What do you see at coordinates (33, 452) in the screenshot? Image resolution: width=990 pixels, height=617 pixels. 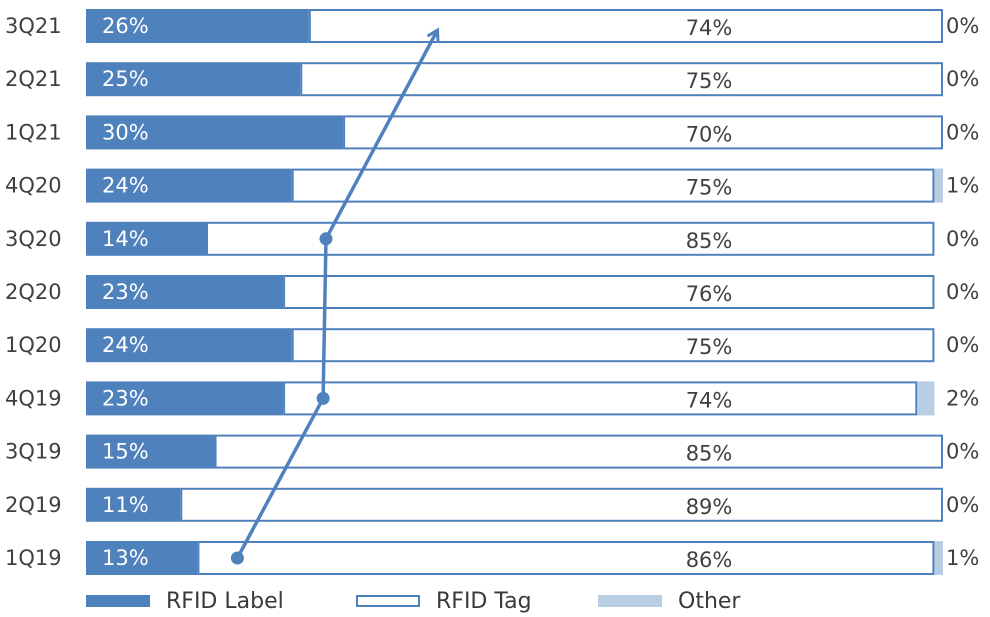 I see `y-tick-label: 3Q19` at bounding box center [33, 452].